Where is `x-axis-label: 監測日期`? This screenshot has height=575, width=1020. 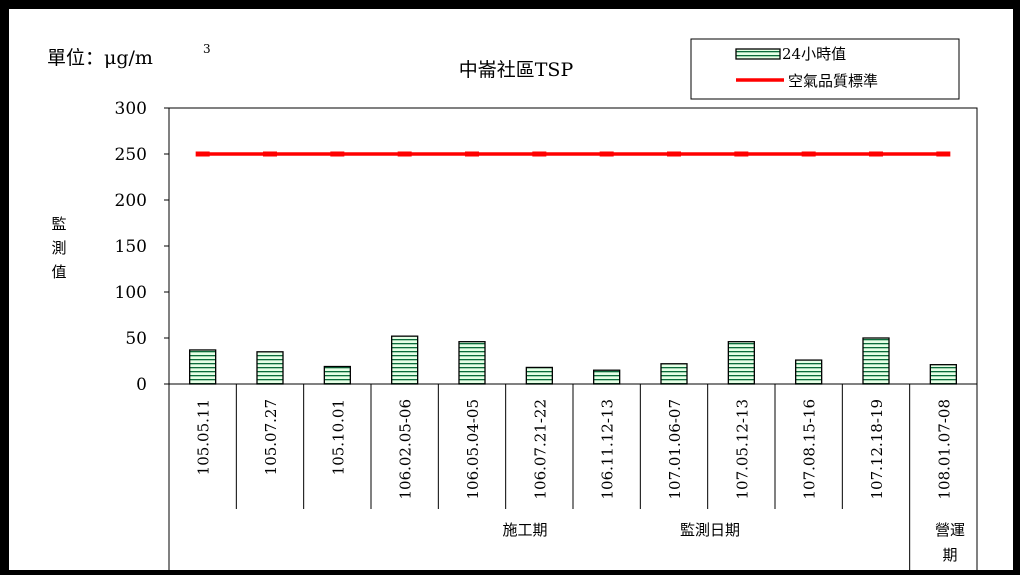 x-axis-label: 監測日期 is located at coordinates (710, 530).